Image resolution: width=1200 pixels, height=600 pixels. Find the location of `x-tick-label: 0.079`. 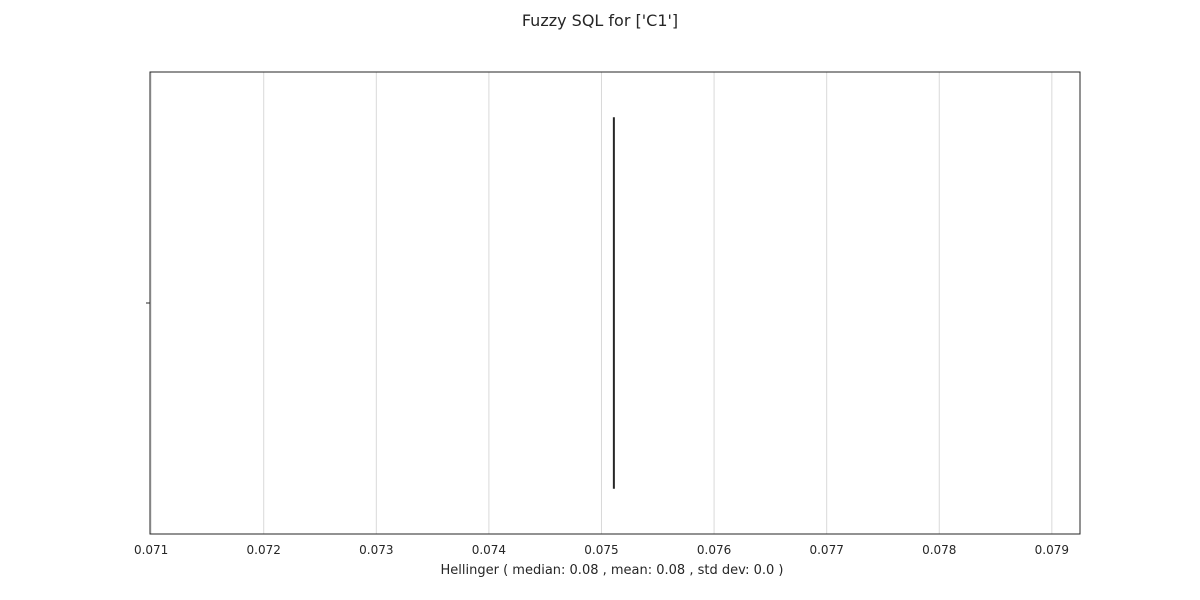

x-tick-label: 0.079 is located at coordinates (1052, 550).